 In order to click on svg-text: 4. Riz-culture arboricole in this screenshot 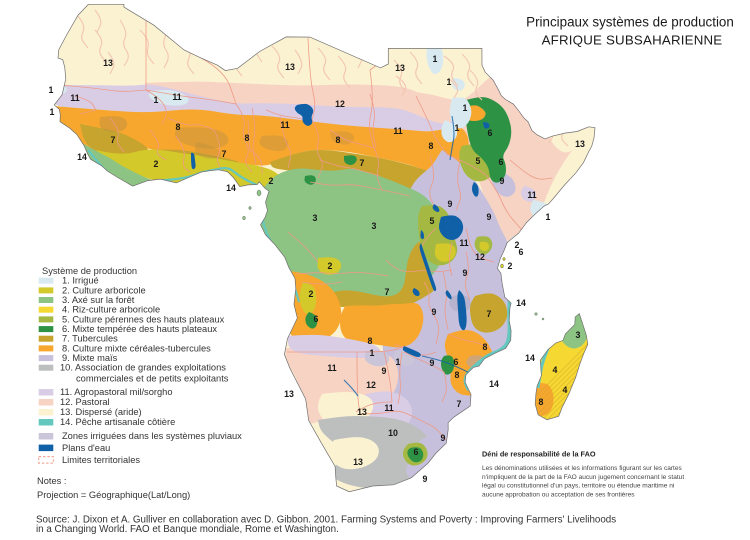, I will do `click(111, 310)`.